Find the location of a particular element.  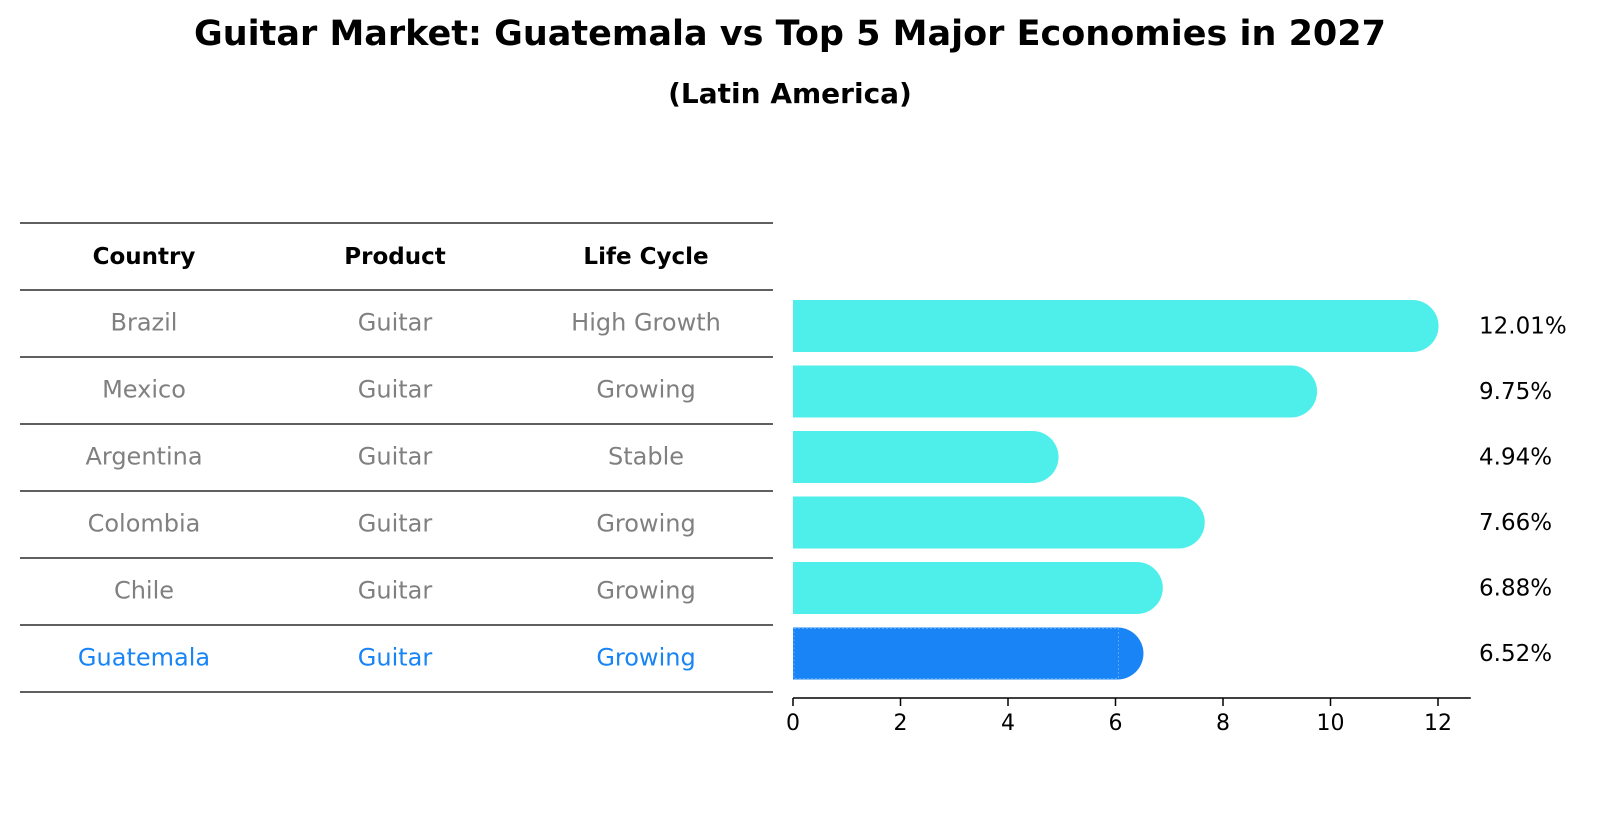

table-cell-country: Mexico is located at coordinates (144, 390).